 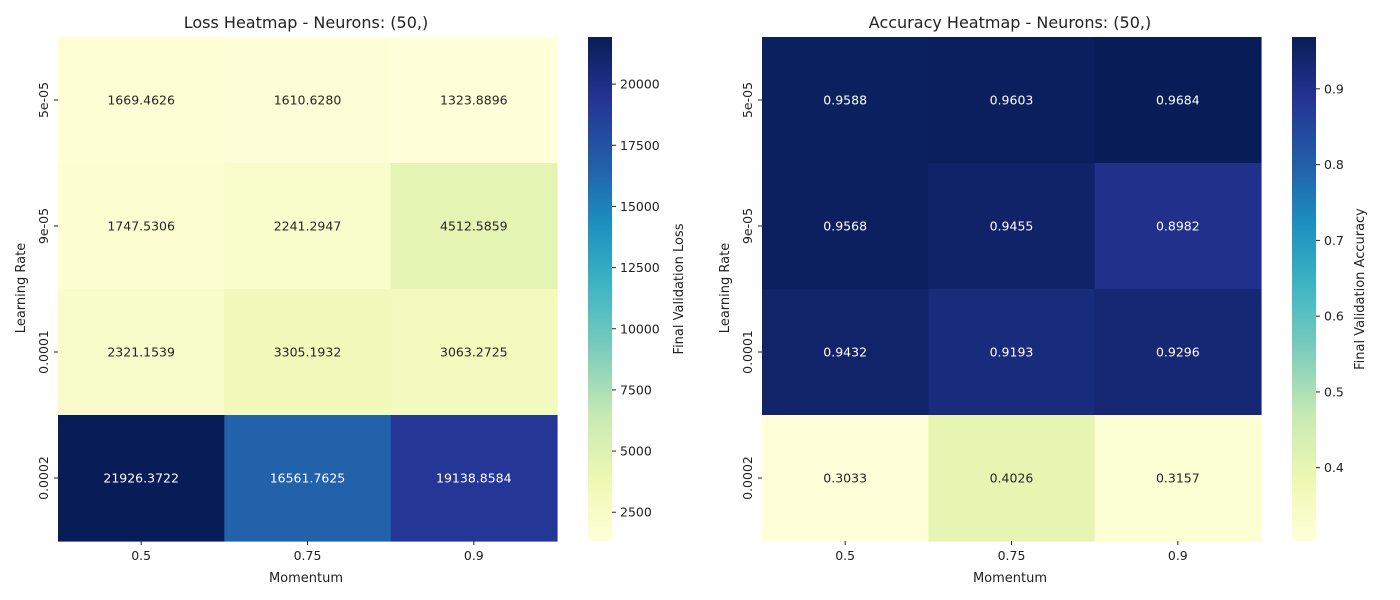 I want to click on cell-value-label: 0.4026, so click(x=1012, y=478).